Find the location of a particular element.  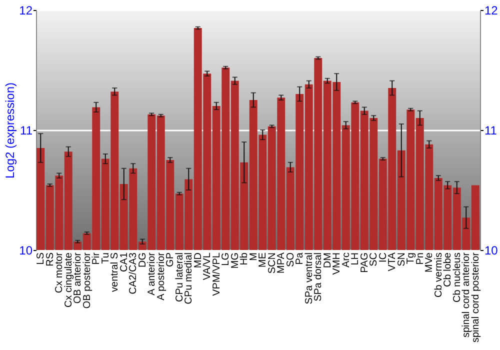

x-tick-label: SCN is located at coordinates (272, 263).